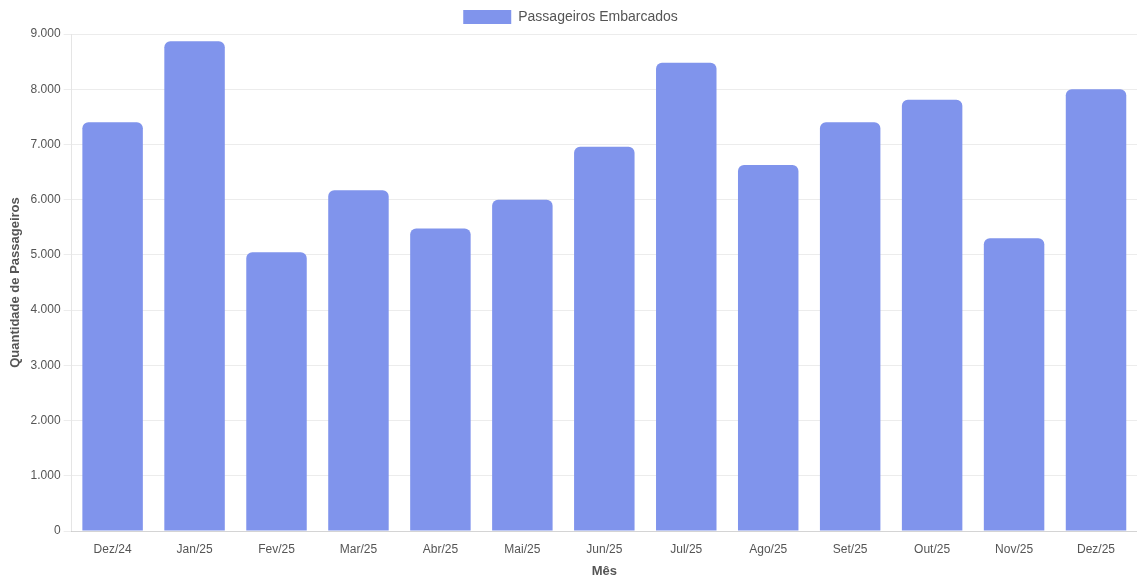  I want to click on x-tick-label: Mai/25, so click(522, 548).